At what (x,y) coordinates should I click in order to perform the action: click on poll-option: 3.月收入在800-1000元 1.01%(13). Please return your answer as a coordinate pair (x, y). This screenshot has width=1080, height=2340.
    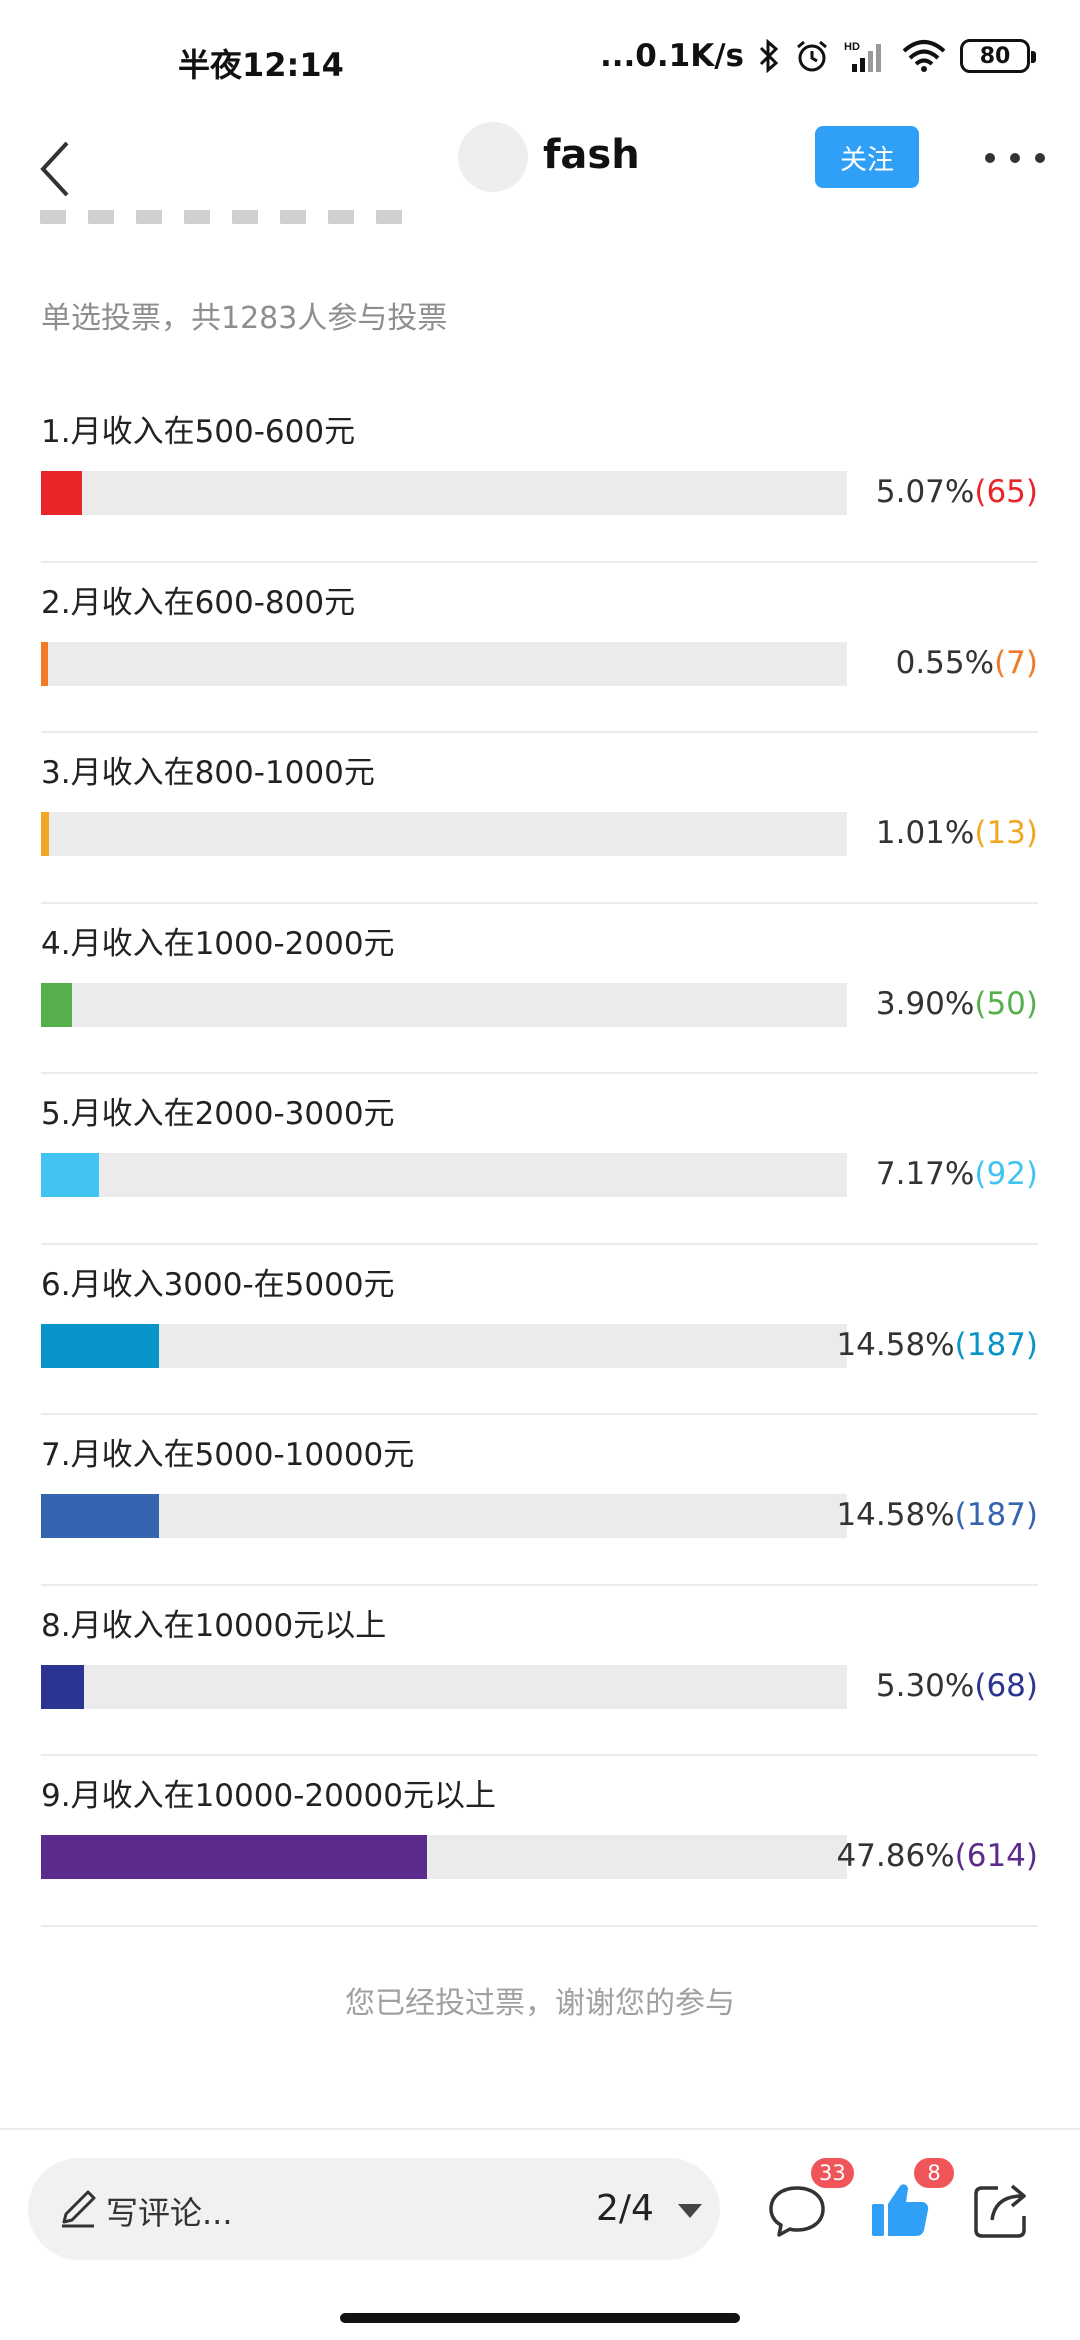
    Looking at the image, I should click on (539, 818).